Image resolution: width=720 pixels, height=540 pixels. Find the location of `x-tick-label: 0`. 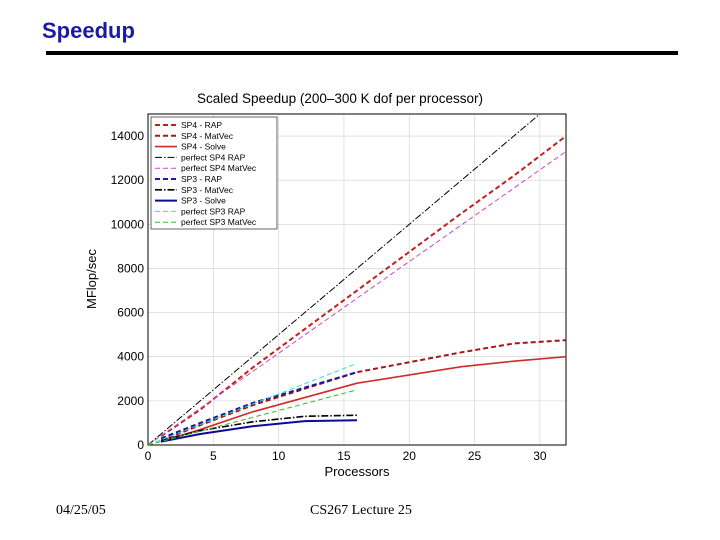

x-tick-label: 0 is located at coordinates (148, 456).